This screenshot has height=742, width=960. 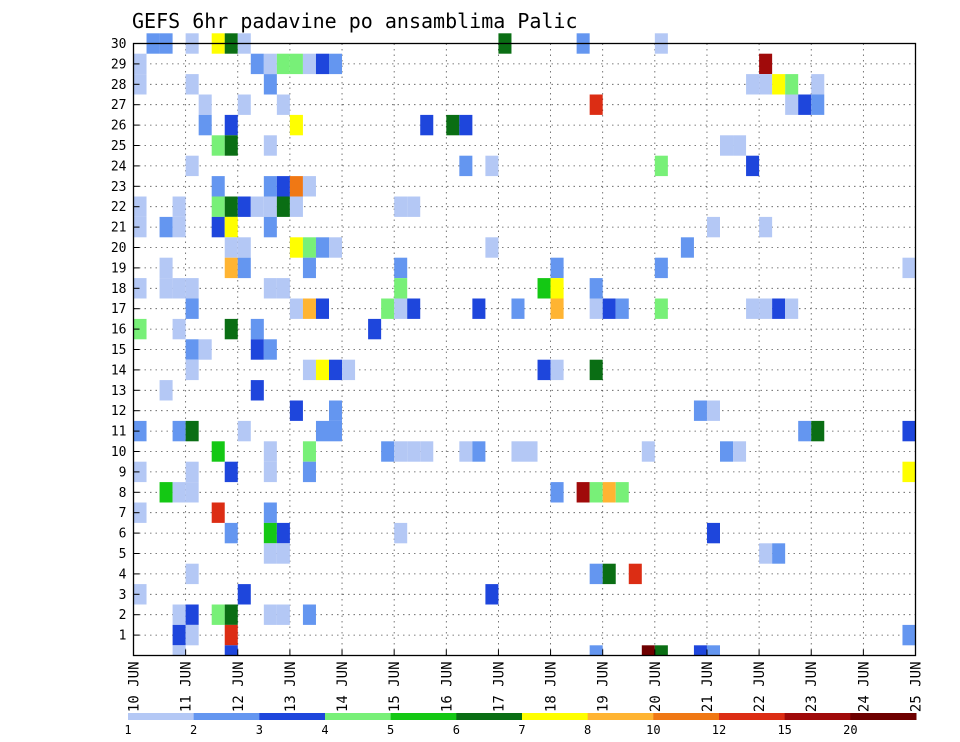 What do you see at coordinates (456, 730) in the screenshot?
I see `legend-label: 6` at bounding box center [456, 730].